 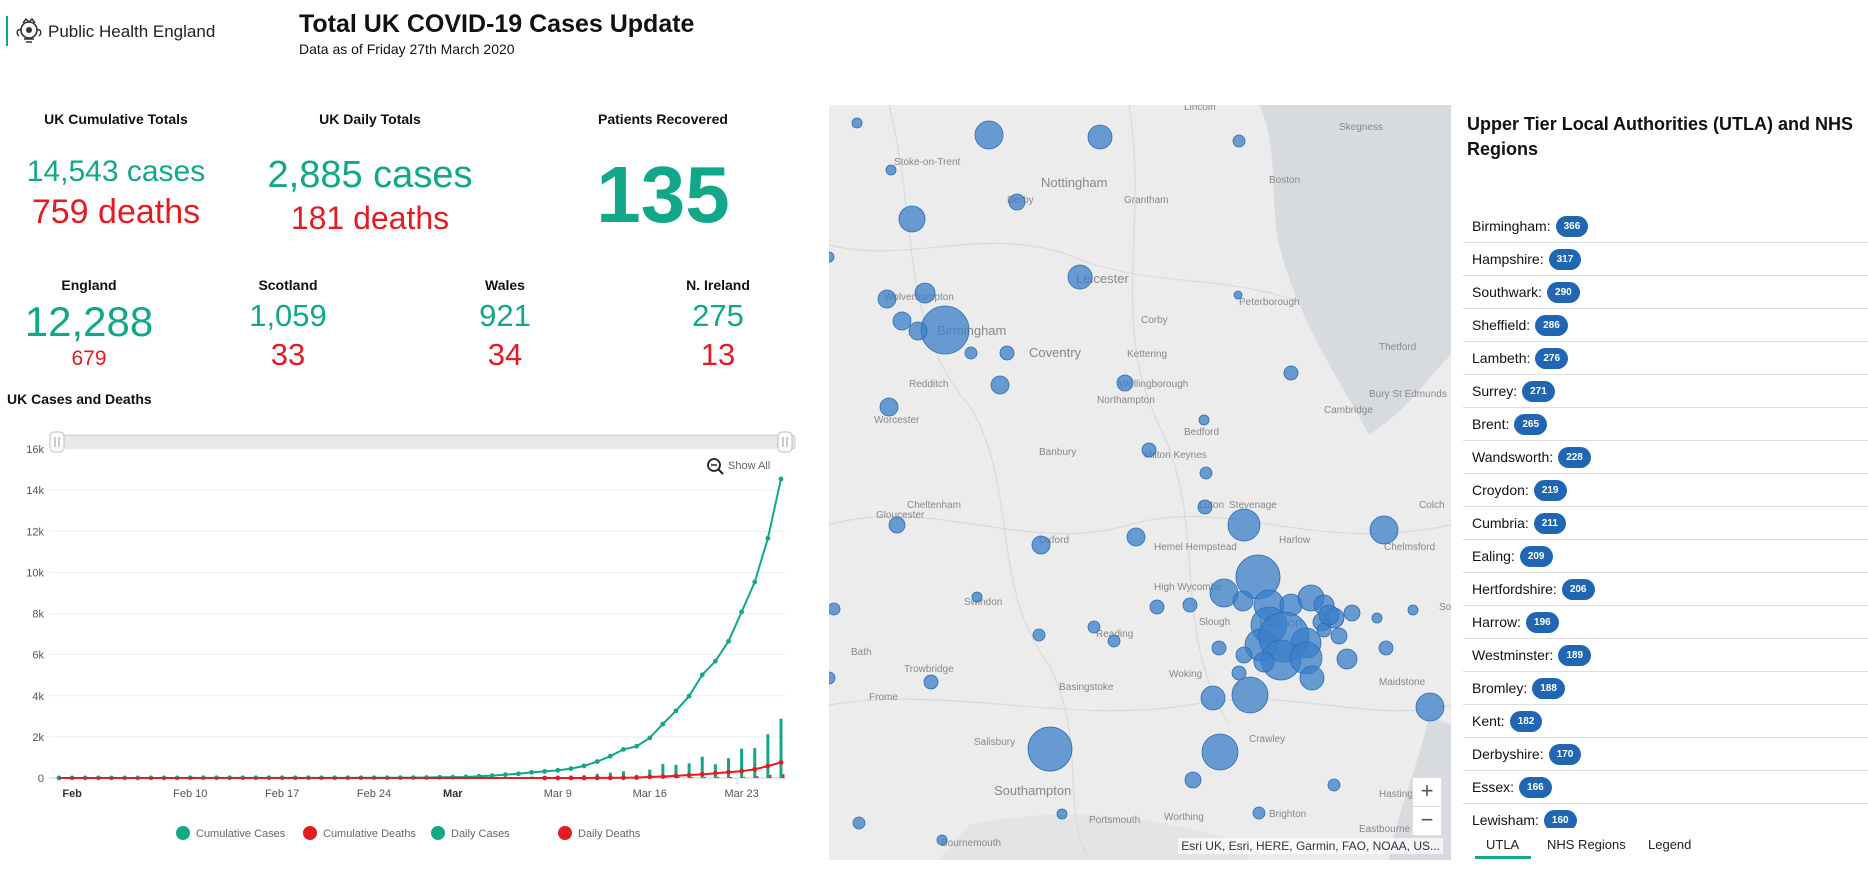 I want to click on utla-row: Cumbria: 211, so click(x=1665, y=523).